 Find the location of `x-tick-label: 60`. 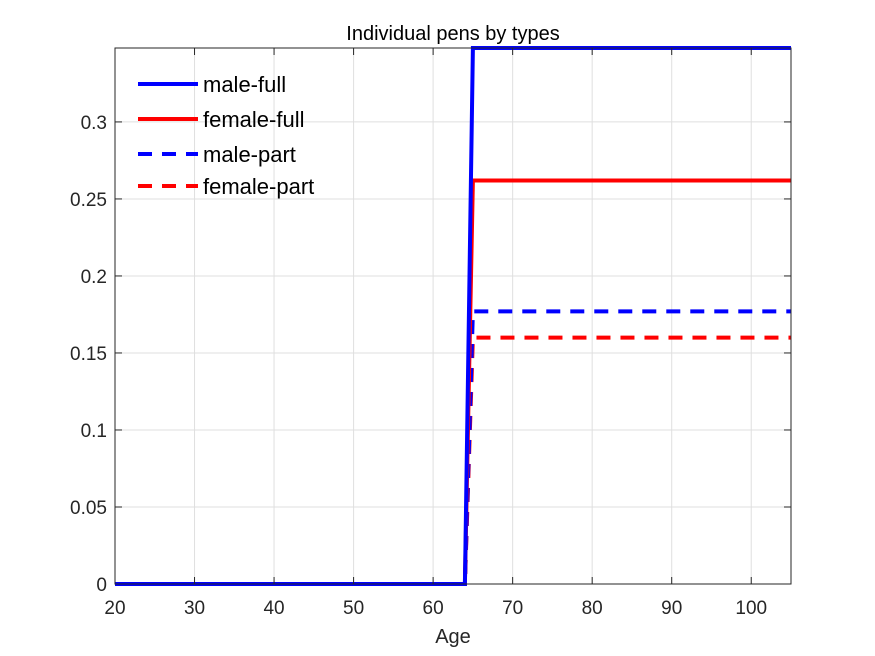

x-tick-label: 60 is located at coordinates (433, 608).